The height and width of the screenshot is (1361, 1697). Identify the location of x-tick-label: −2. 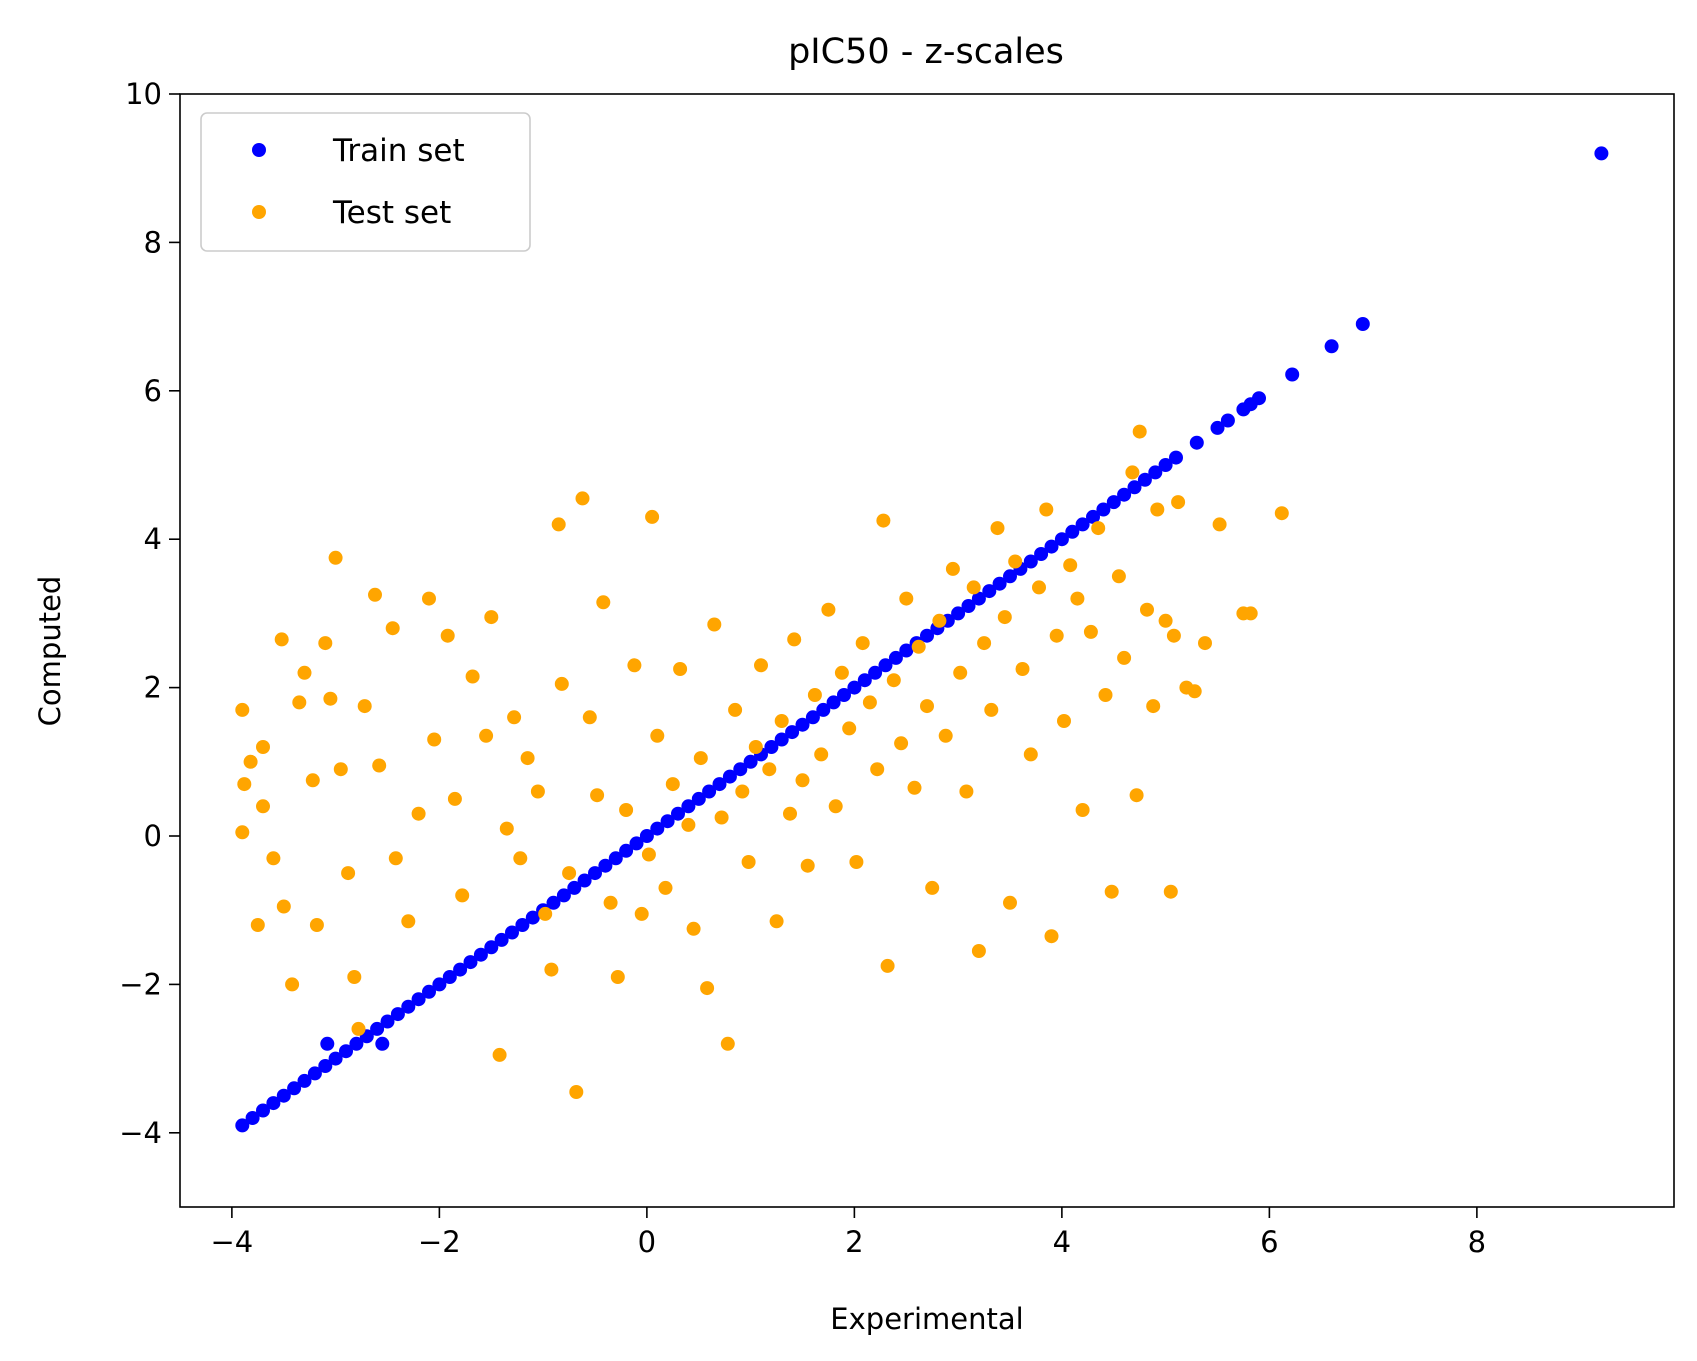
(439, 1242).